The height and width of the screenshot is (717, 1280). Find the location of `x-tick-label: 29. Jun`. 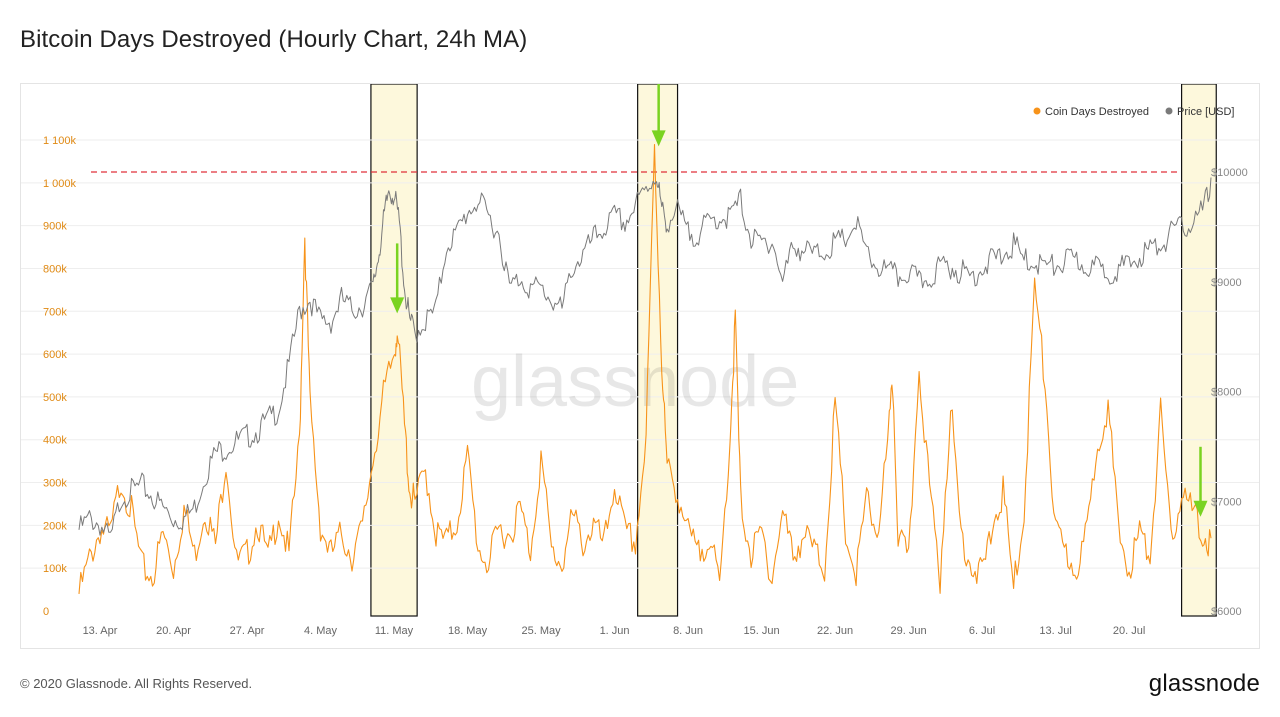

x-tick-label: 29. Jun is located at coordinates (909, 631).